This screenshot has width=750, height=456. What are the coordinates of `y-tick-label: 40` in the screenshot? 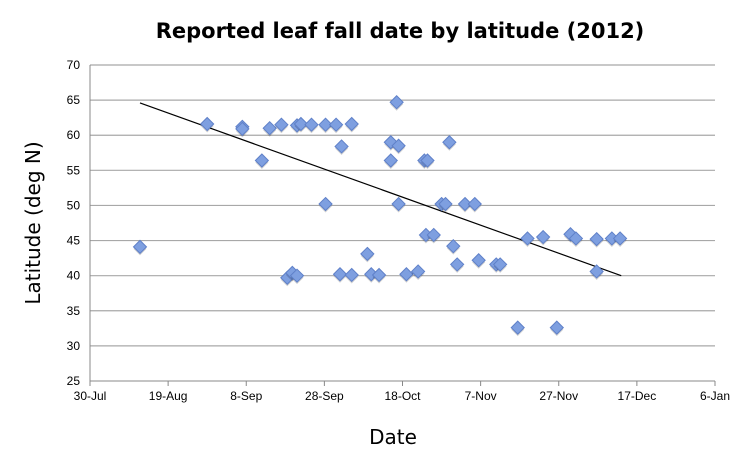 It's located at (74, 276).